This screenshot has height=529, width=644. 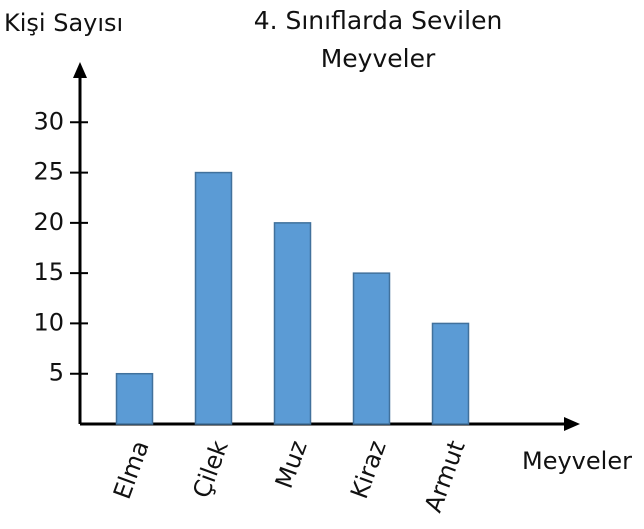 What do you see at coordinates (577, 461) in the screenshot?
I see `x-axis-label: Meyveler` at bounding box center [577, 461].